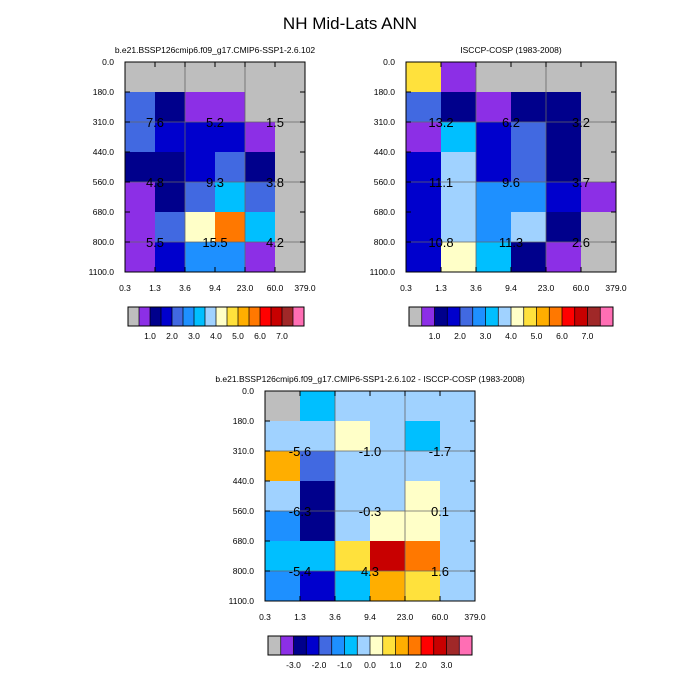 Image resolution: width=700 pixels, height=700 pixels. I want to click on colorbar-frame, so click(511, 316).